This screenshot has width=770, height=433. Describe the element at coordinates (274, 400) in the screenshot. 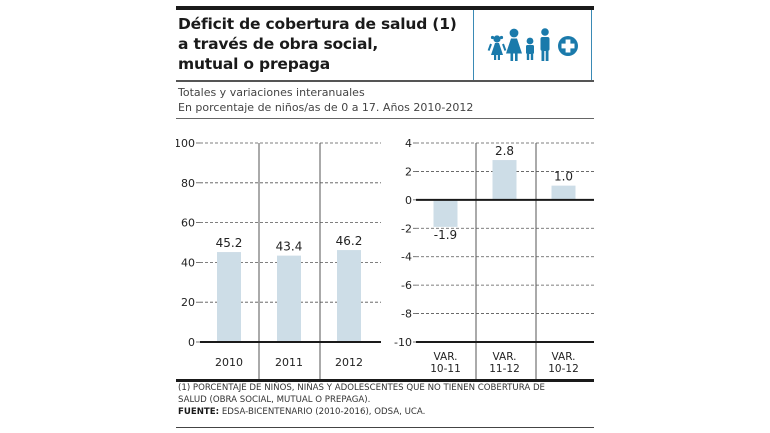

I see `footnote-line: SALUD (OBRA SOCIAL, MUTUAL O PREPAGA).` at that location.